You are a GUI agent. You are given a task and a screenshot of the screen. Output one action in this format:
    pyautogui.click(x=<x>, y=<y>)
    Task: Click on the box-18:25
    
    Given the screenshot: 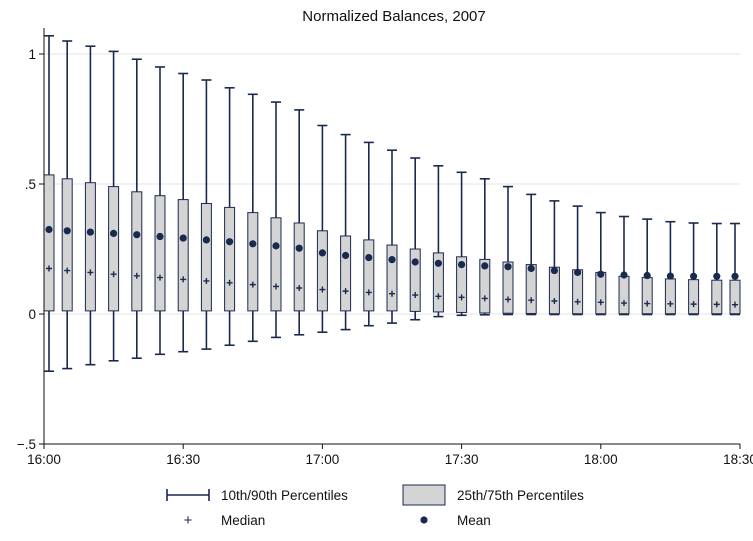 What is the action you would take?
    pyautogui.click(x=717, y=297)
    